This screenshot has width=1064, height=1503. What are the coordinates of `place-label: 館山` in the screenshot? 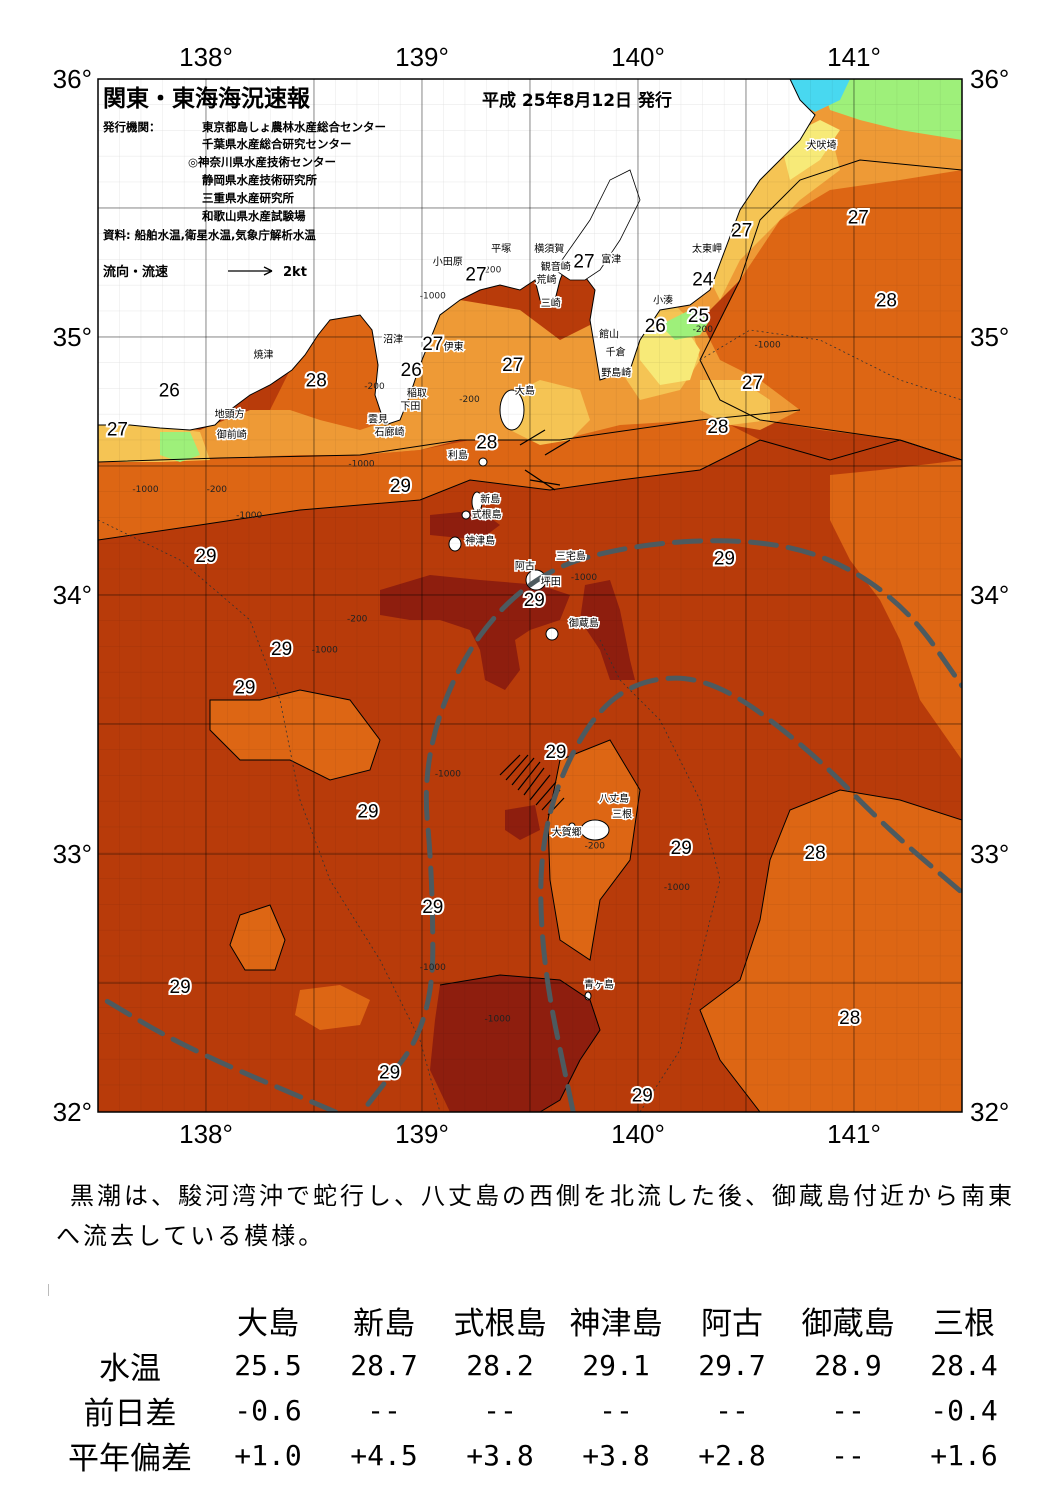 It's located at (609, 333).